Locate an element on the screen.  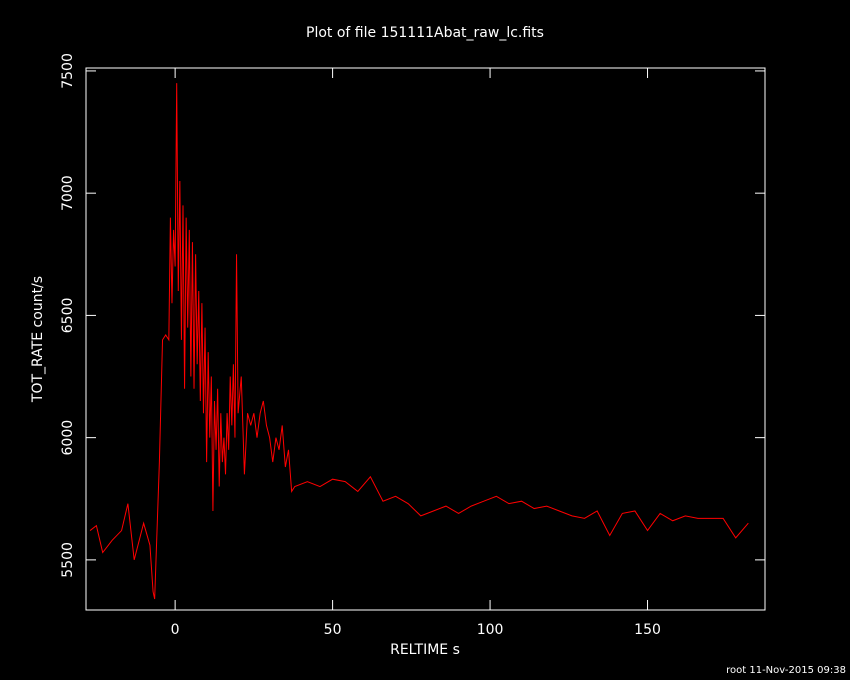
x-tick-label: 50 is located at coordinates (333, 630).